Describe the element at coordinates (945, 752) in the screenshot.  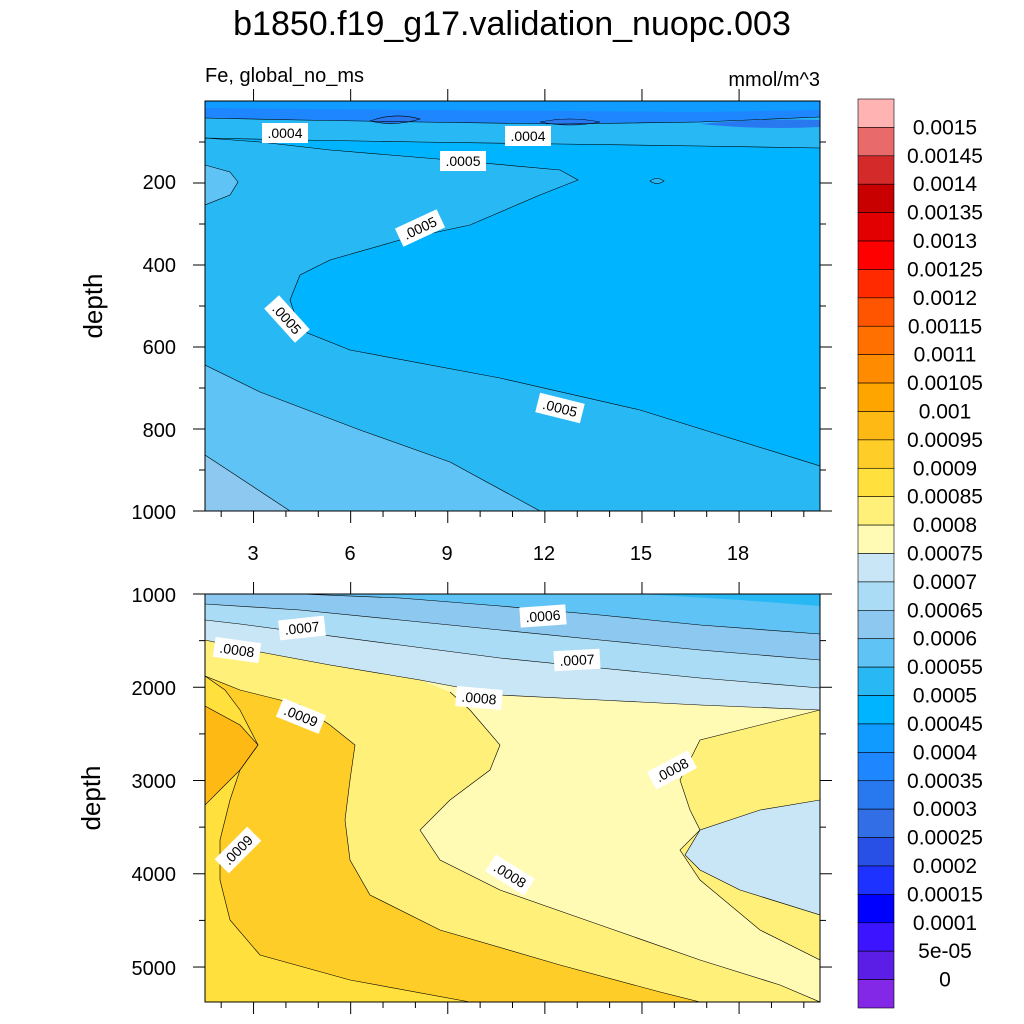
I see `colorbar-label: 0.0004` at that location.